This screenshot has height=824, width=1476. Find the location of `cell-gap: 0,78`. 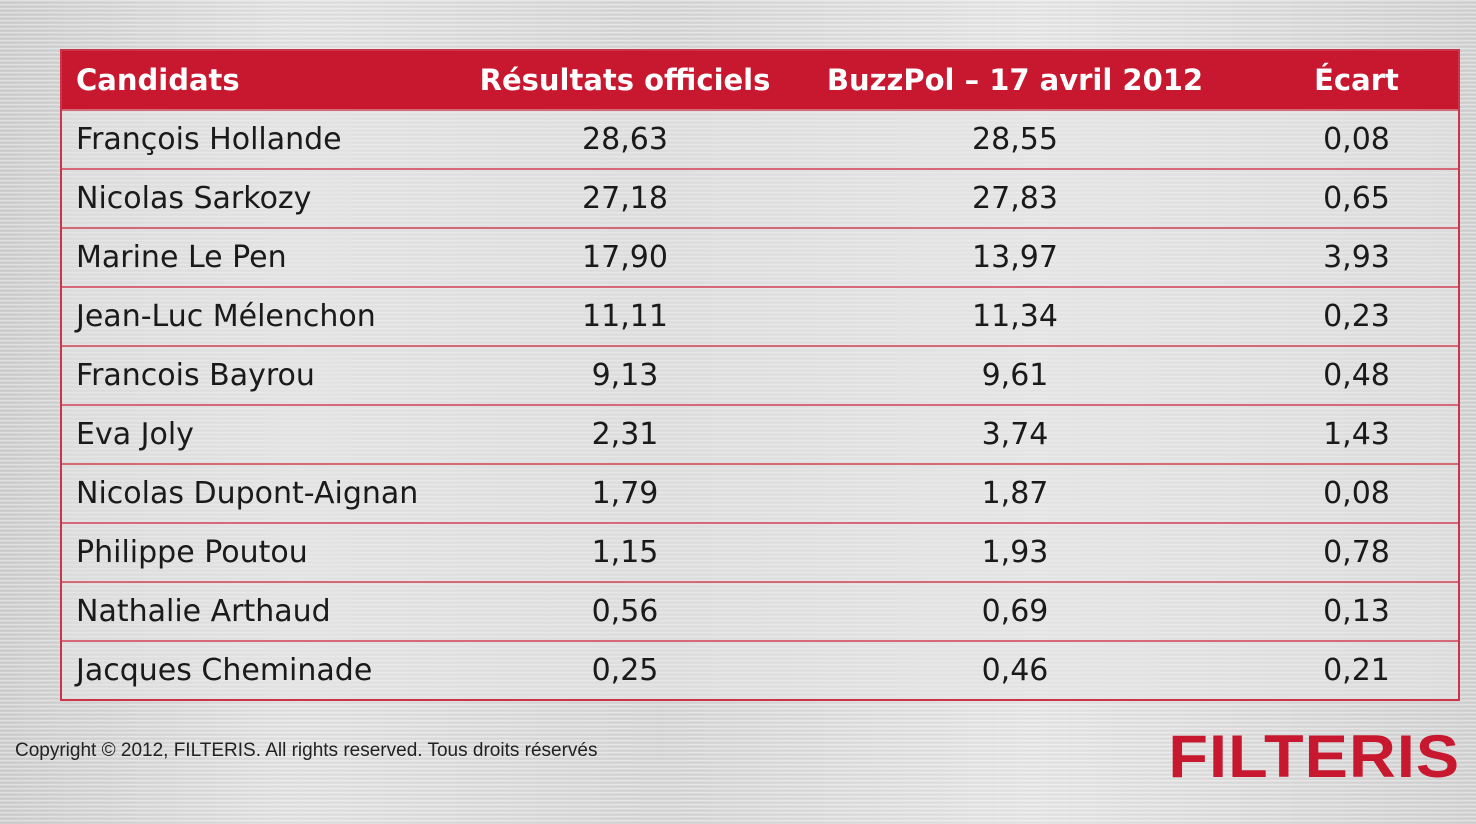

cell-gap: 0,78 is located at coordinates (1356, 552).